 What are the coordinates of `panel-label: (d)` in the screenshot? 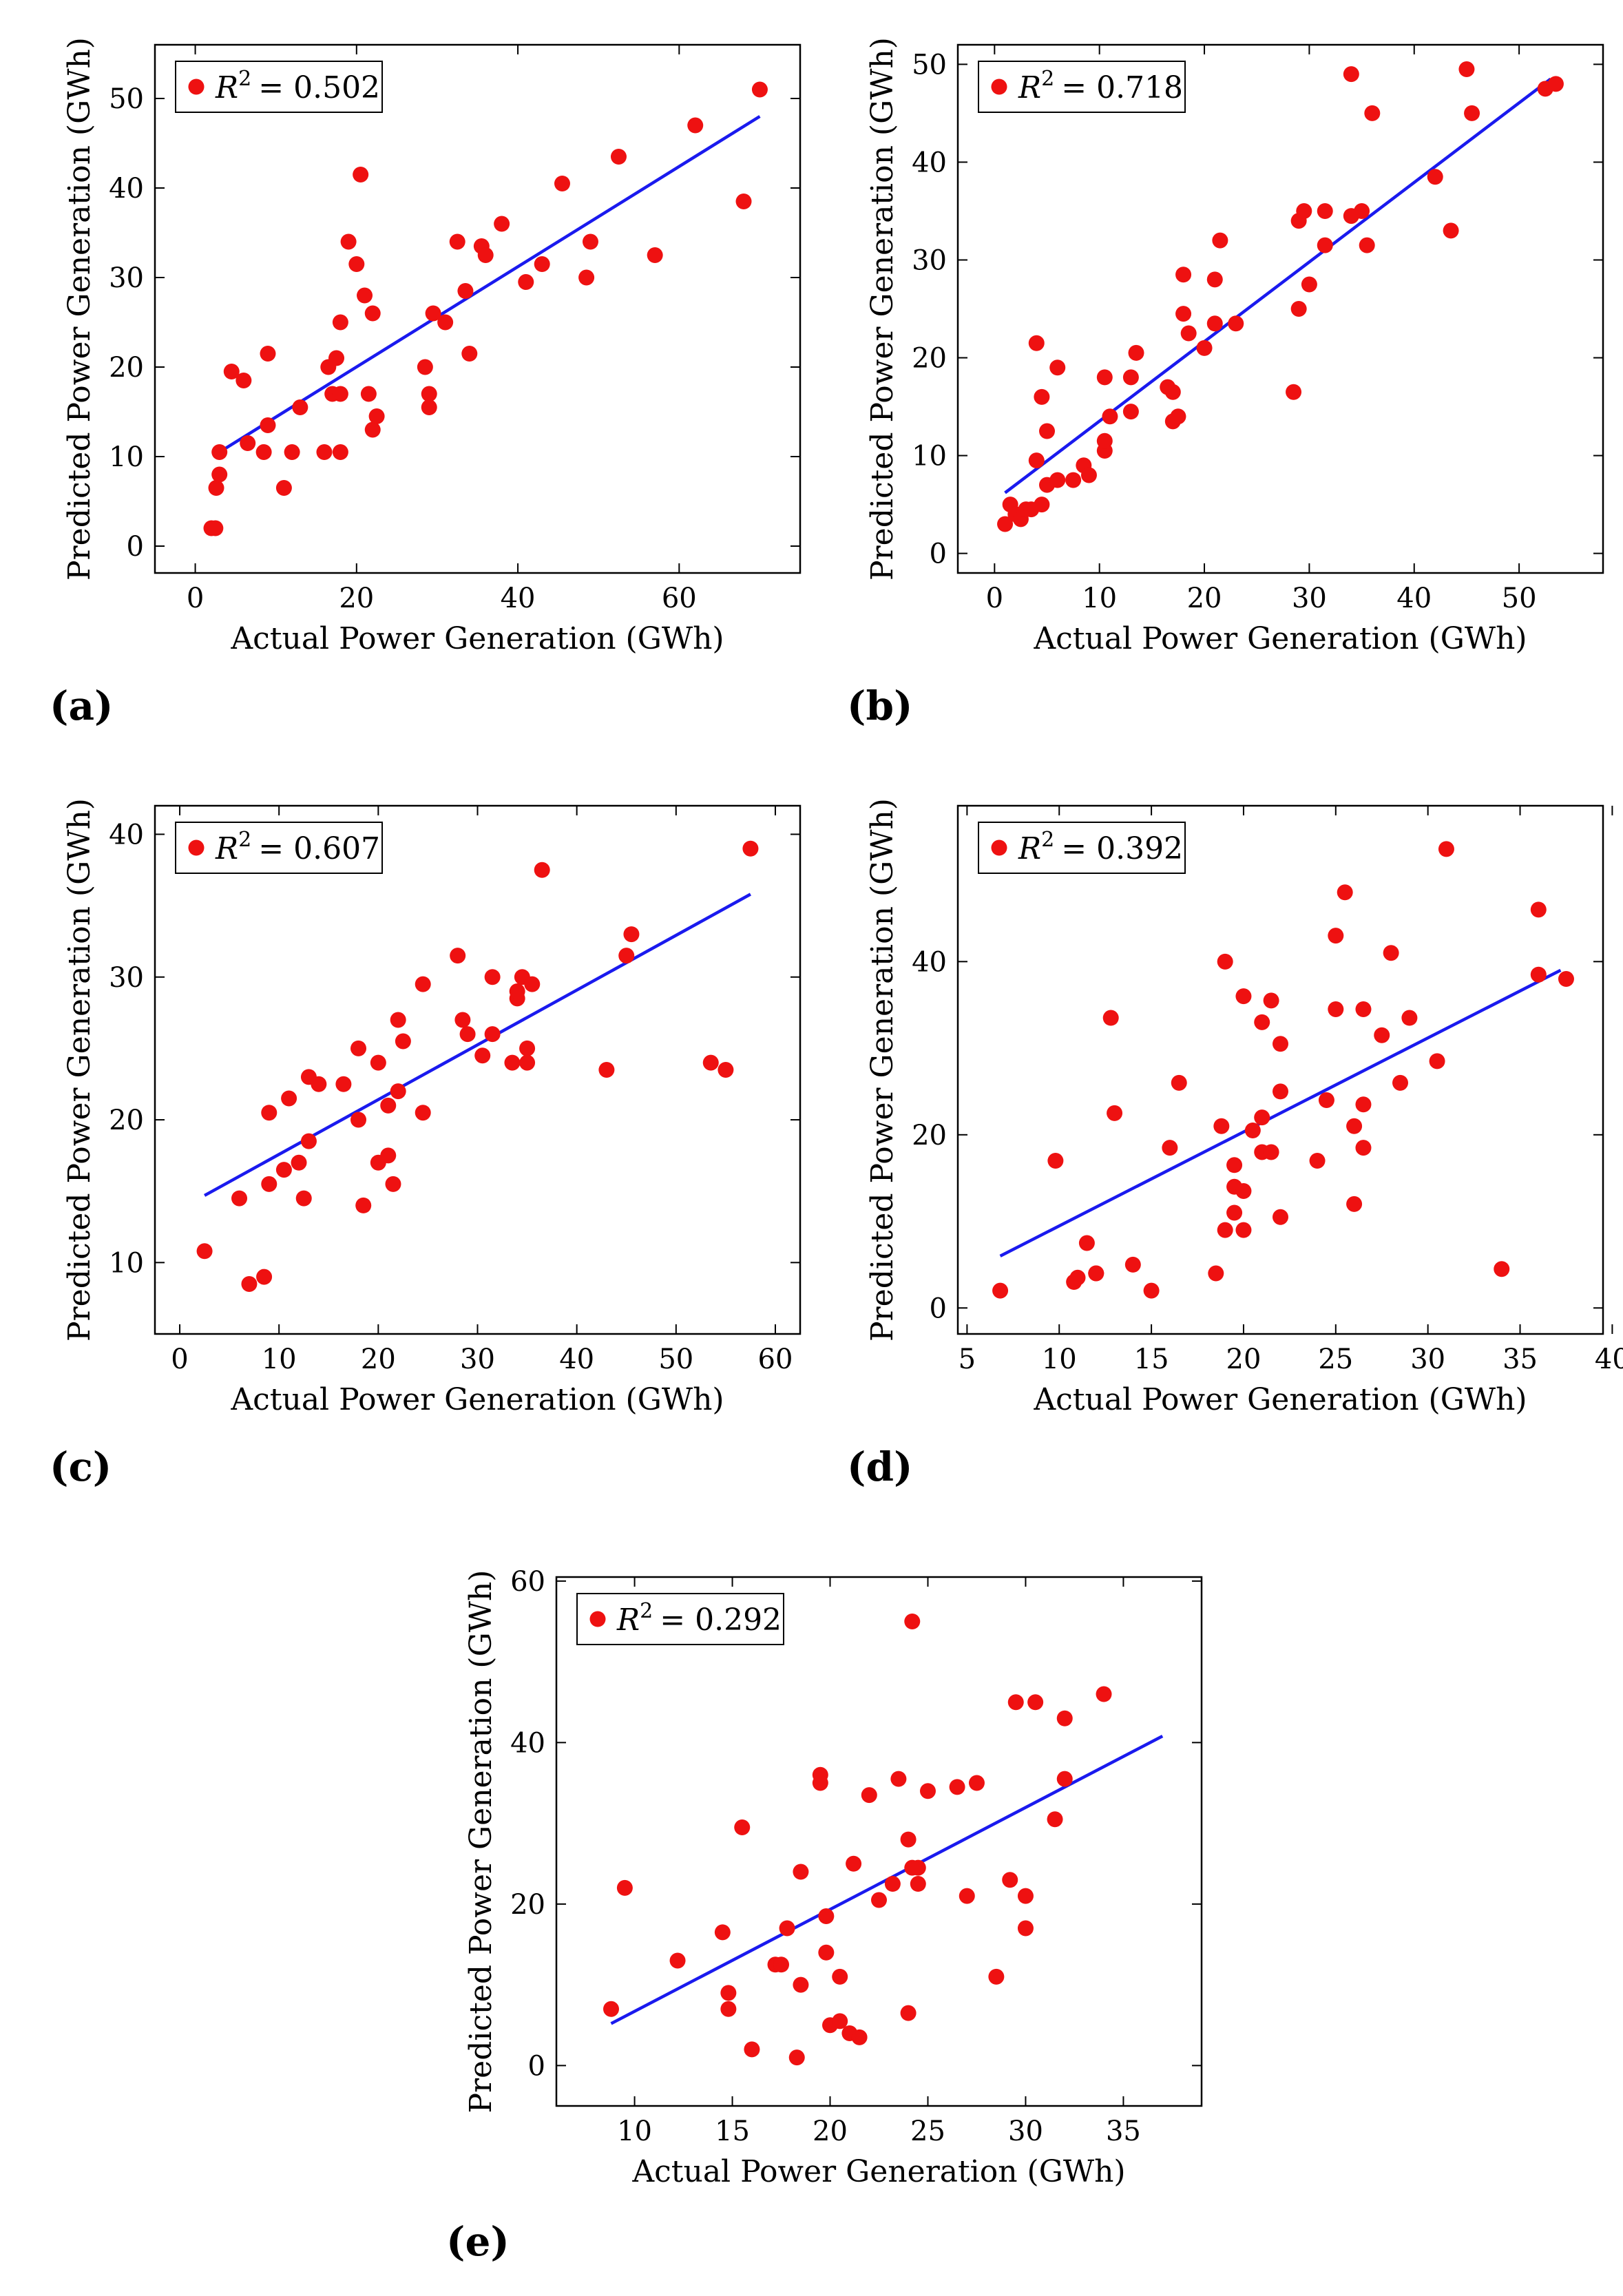 It's located at (879, 1466).